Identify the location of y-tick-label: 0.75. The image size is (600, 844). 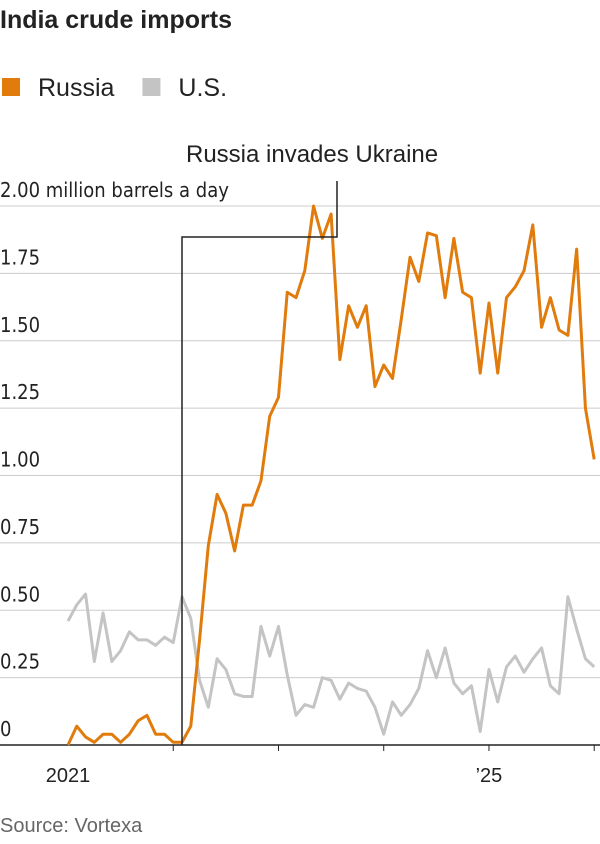
(20, 527).